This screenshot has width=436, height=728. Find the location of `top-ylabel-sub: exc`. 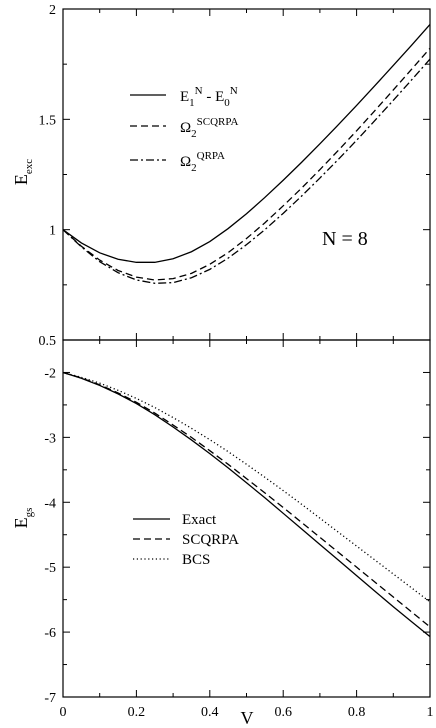

top-ylabel-sub: exc is located at coordinates (29, 166).